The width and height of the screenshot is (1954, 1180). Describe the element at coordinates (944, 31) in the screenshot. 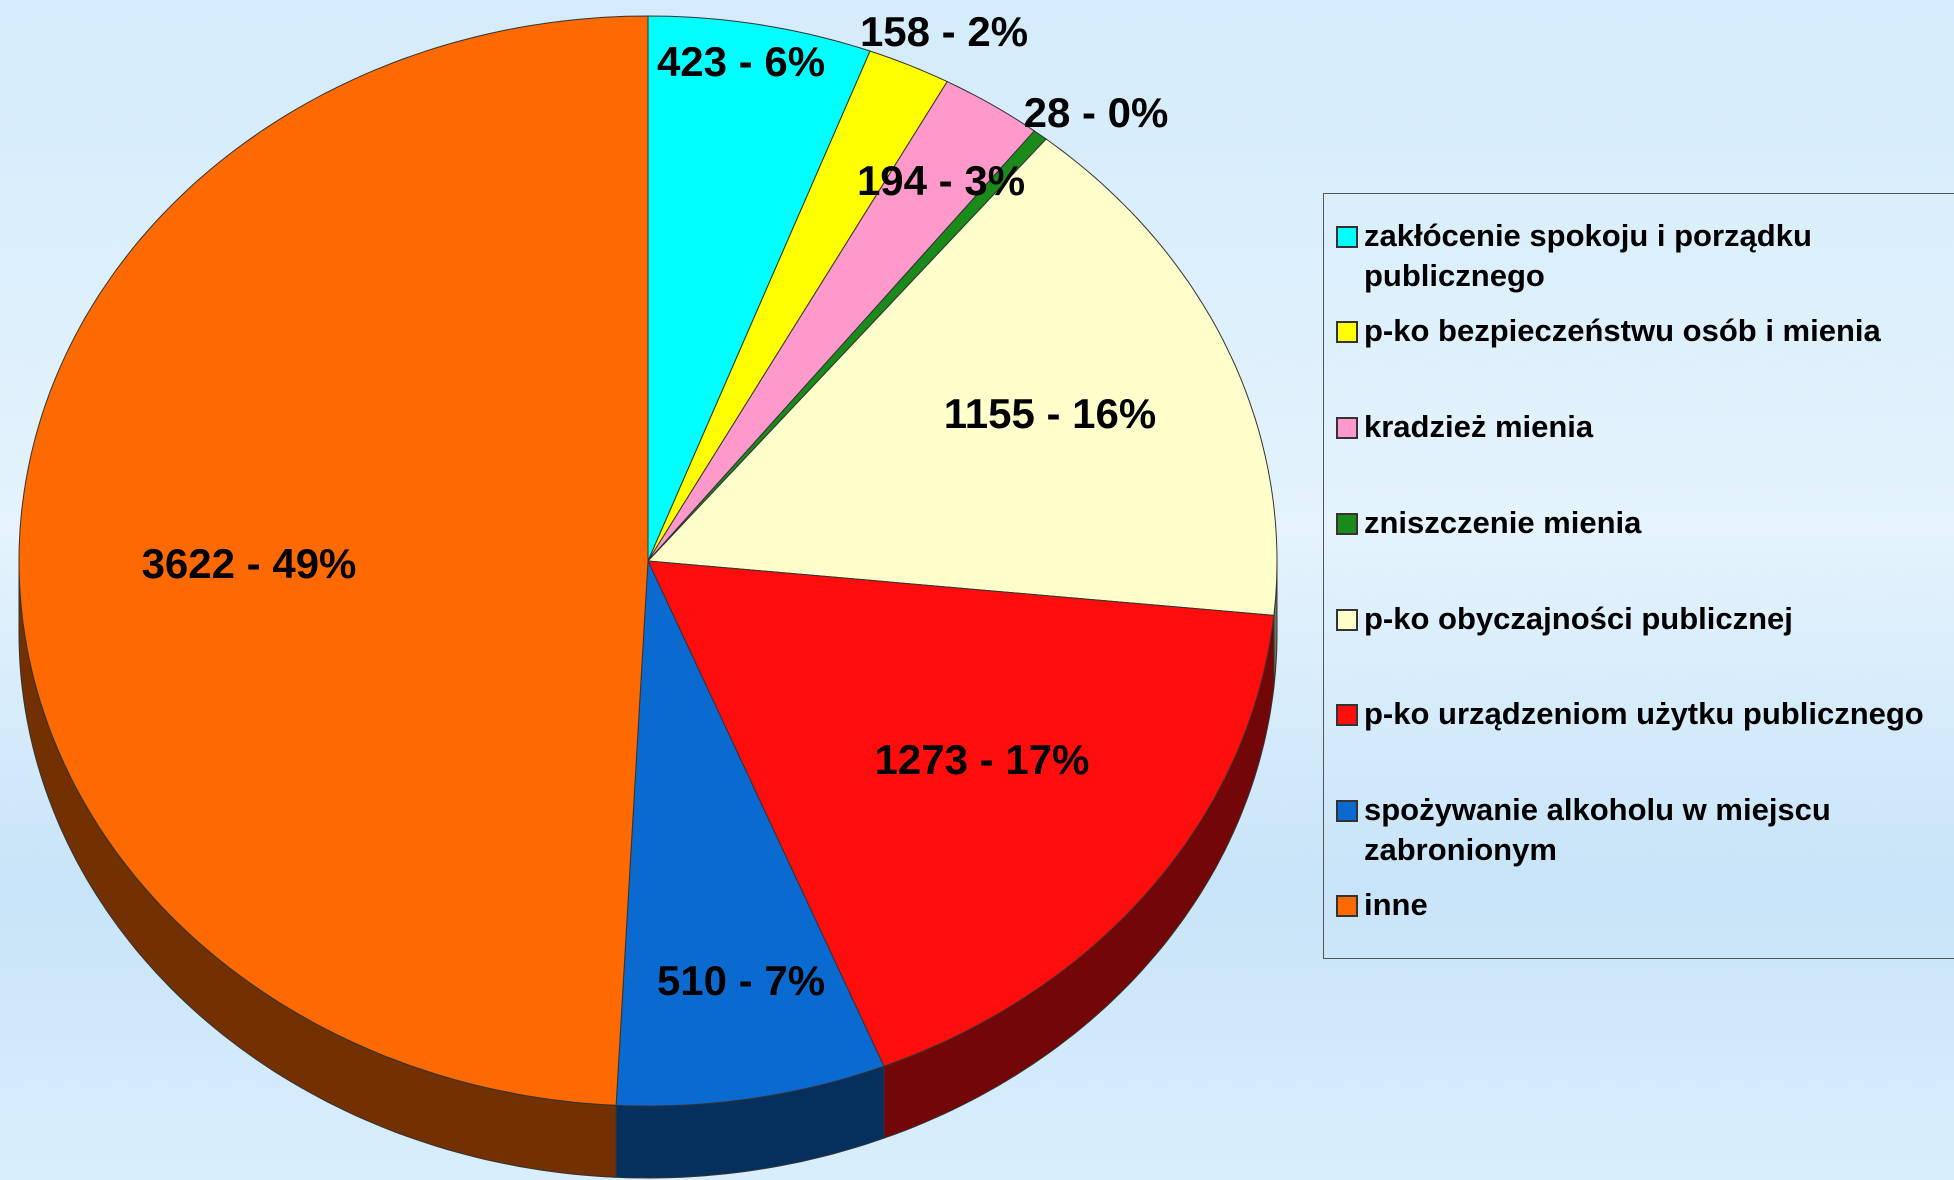

I see `data-label: 158 - 2%` at that location.